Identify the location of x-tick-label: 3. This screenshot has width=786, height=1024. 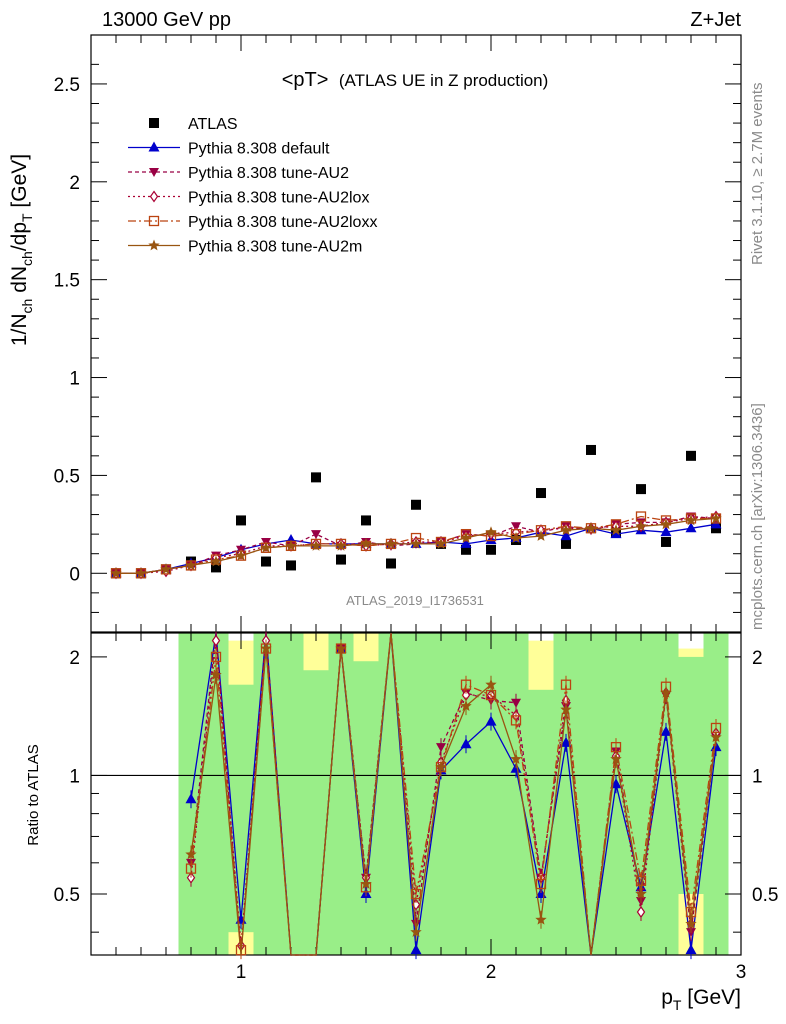
(741, 972).